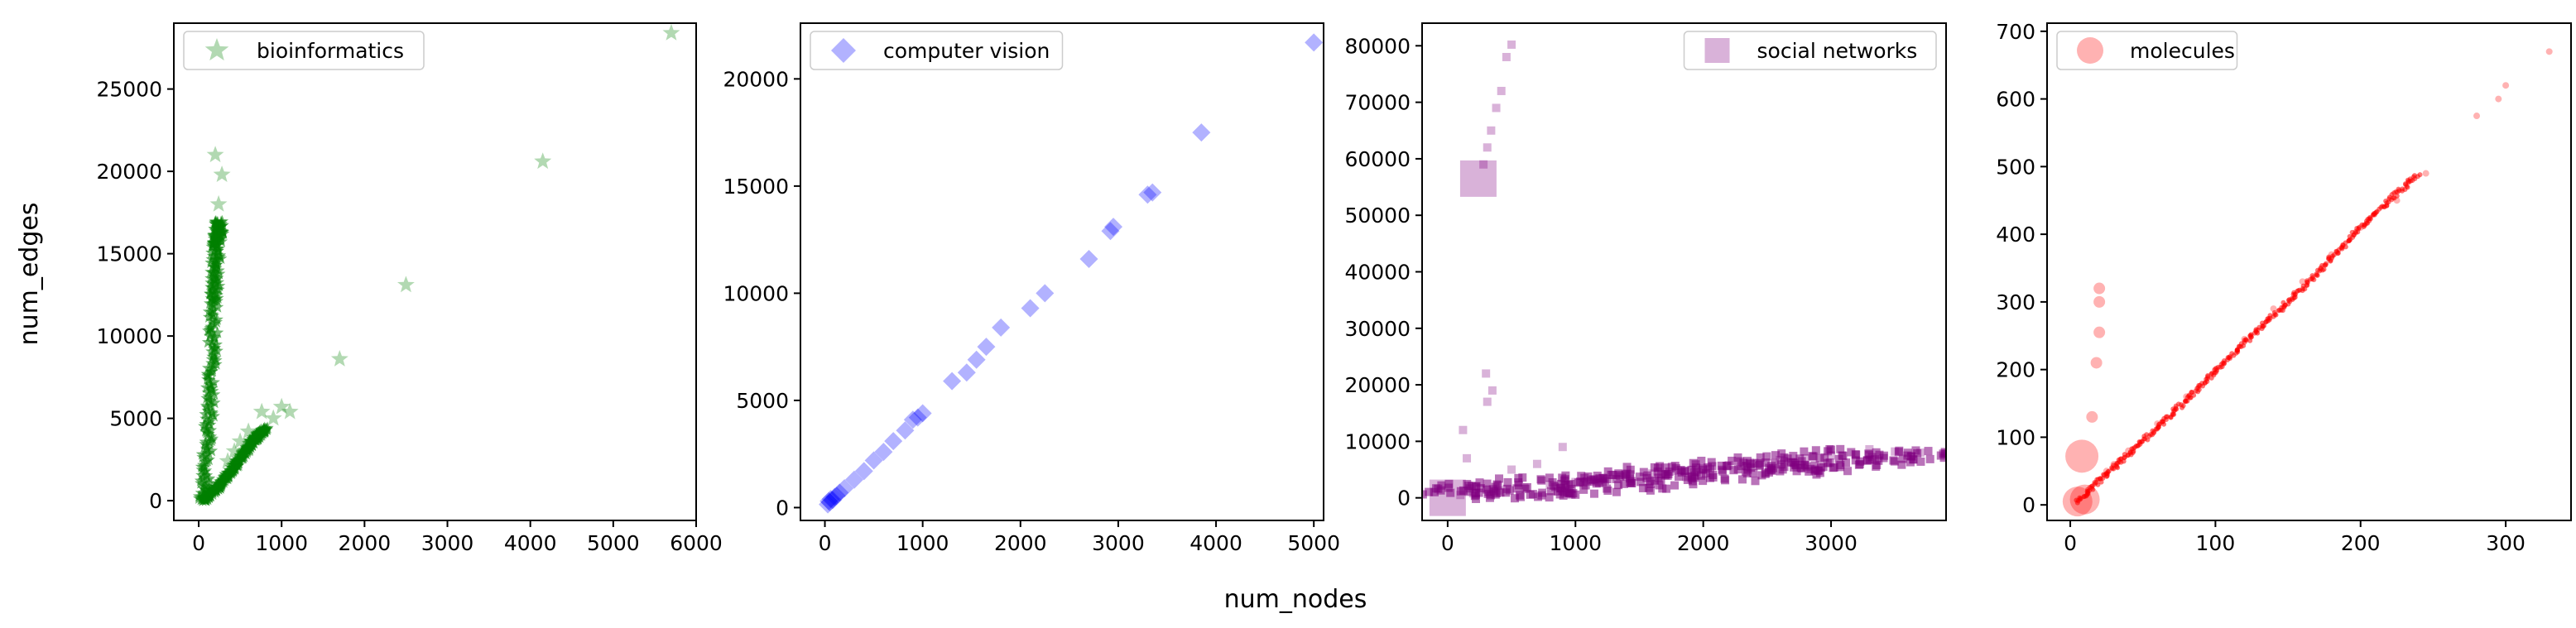  Describe the element at coordinates (1703, 543) in the screenshot. I see `x-tick-label: 2000` at that location.